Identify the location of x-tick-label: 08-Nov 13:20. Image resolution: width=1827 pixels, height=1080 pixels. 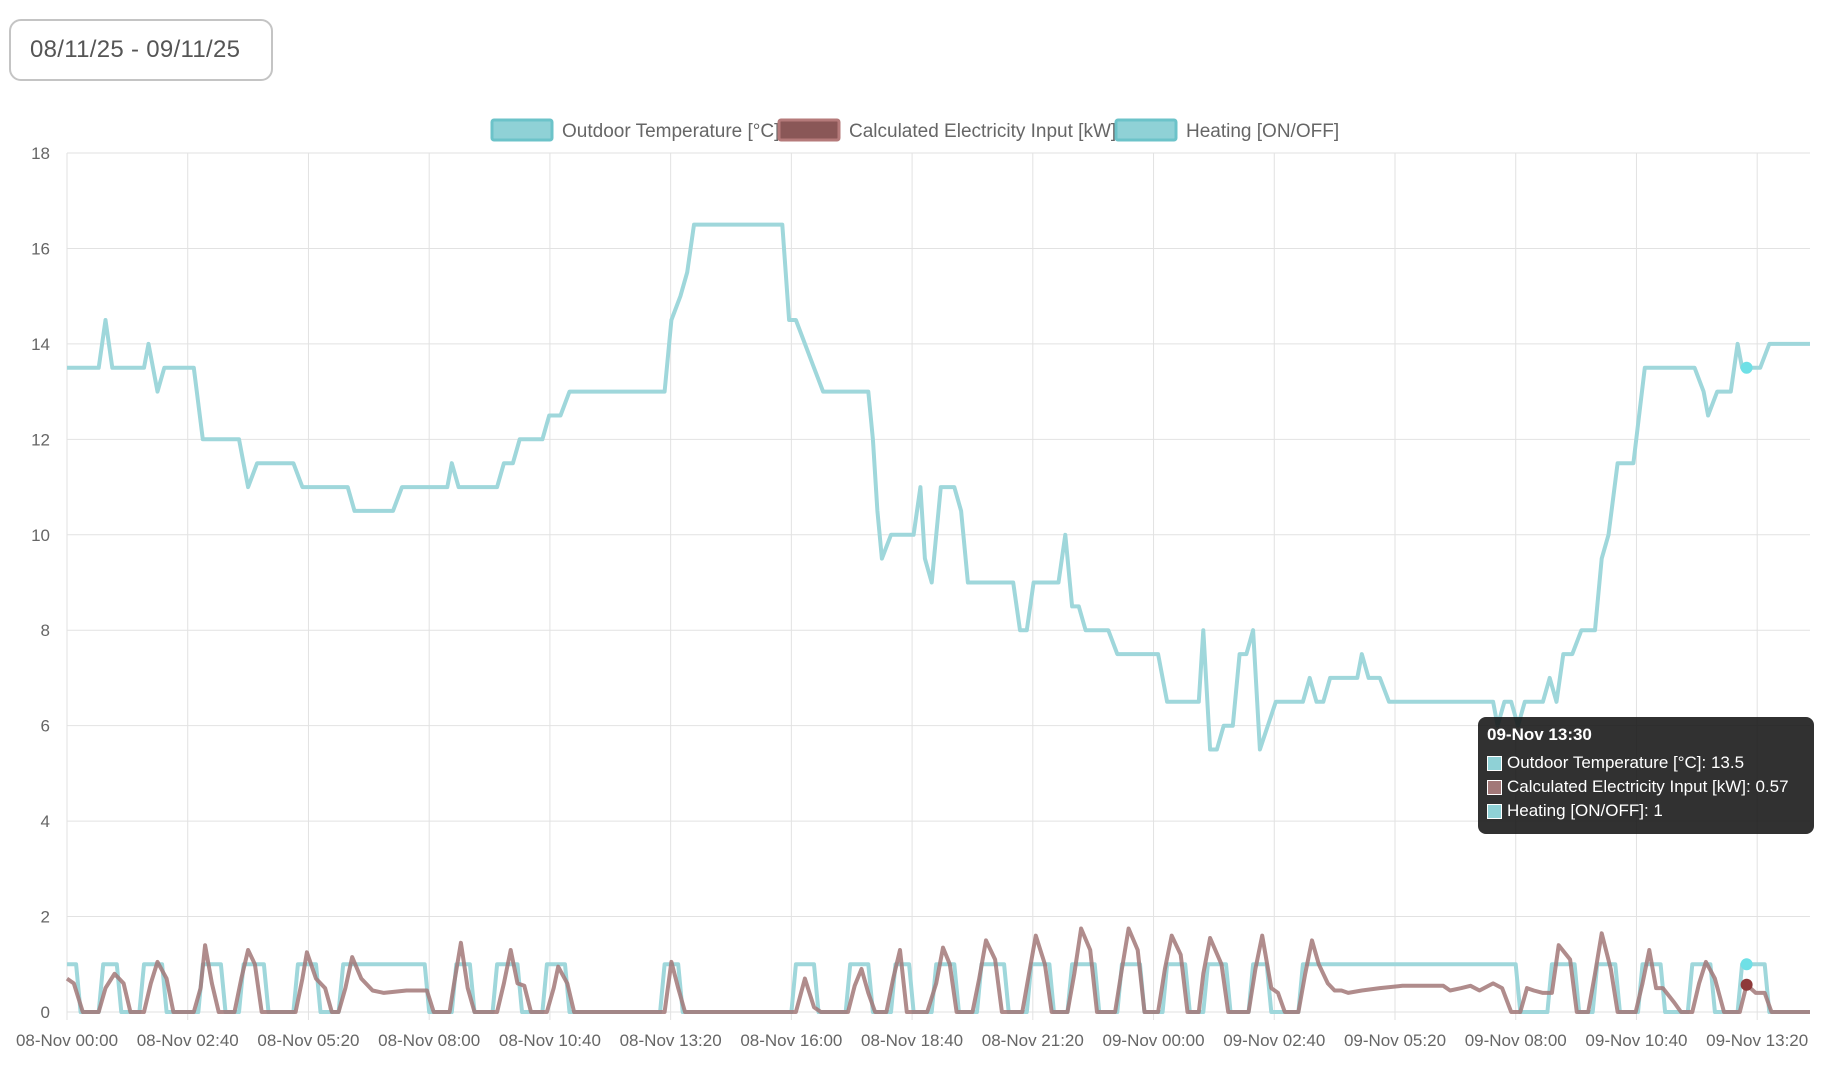
(671, 1040).